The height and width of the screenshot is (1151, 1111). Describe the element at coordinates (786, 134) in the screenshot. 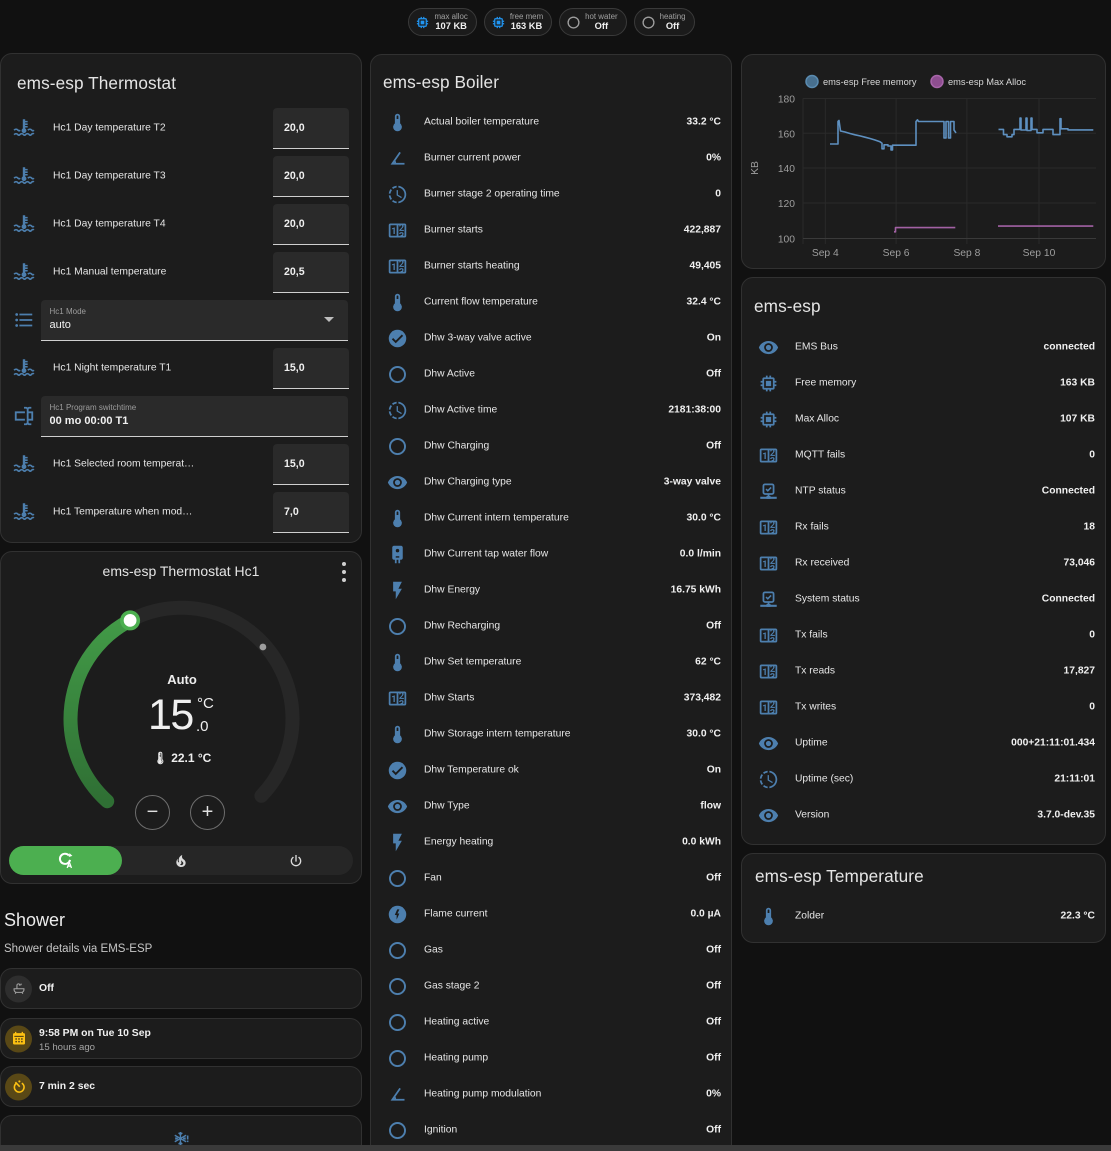

I see `svg-text: 160` at that location.